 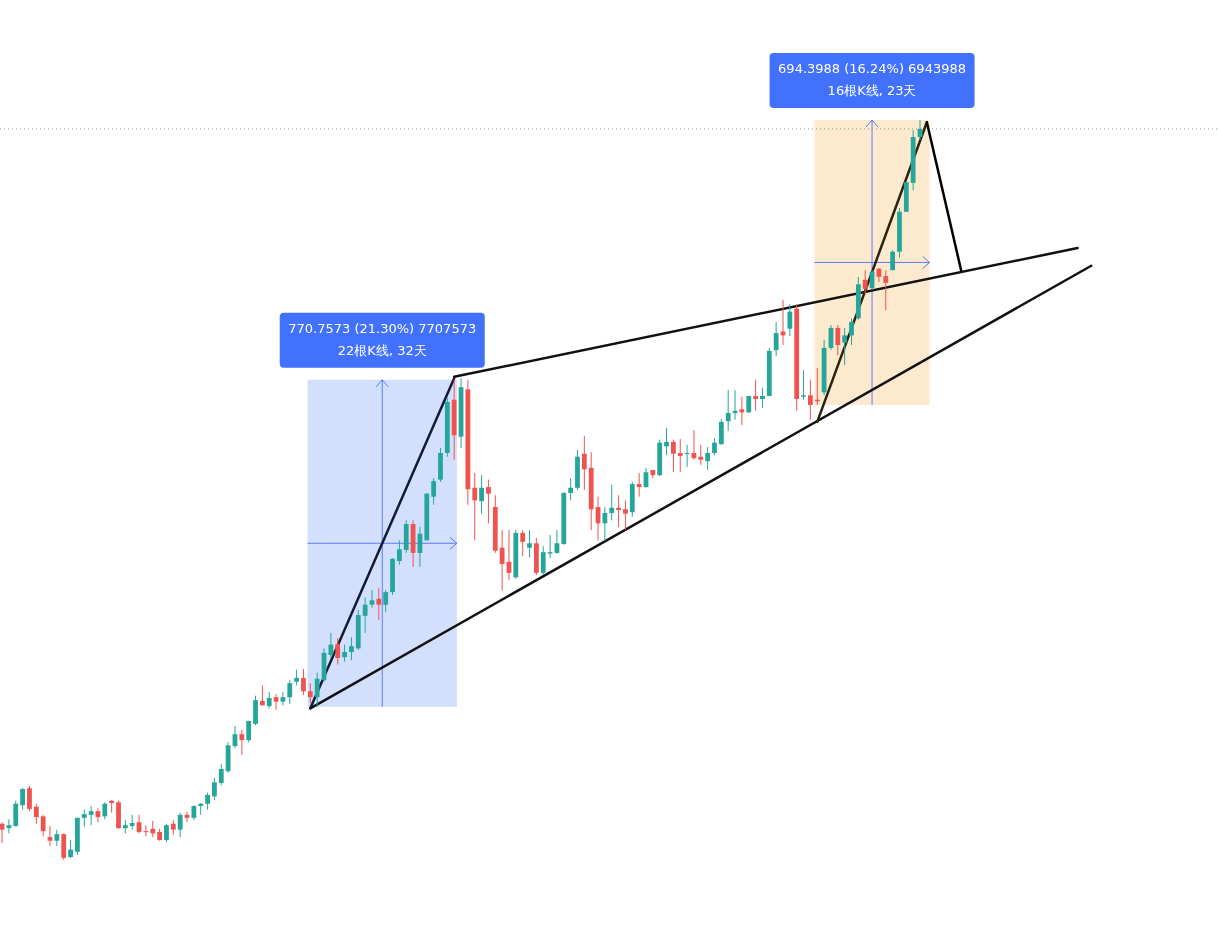 I want to click on text: 16根K线, 23天, so click(x=872, y=90).